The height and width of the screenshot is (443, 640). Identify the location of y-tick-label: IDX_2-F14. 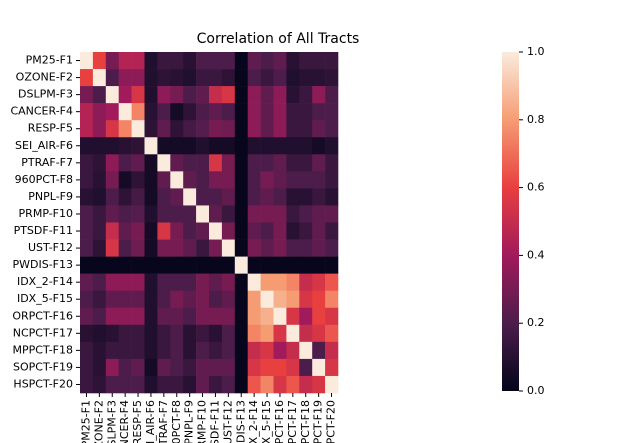
(45, 281).